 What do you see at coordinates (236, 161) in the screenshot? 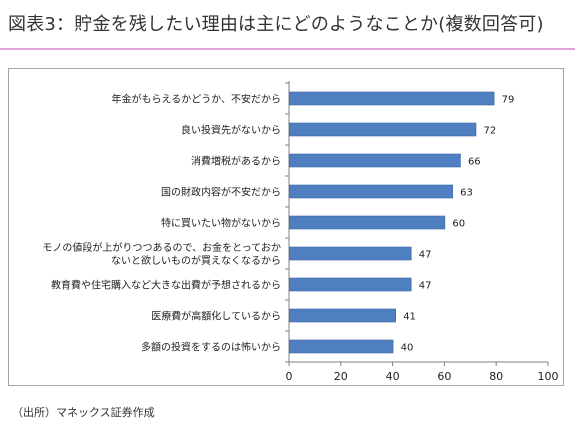
I see `category-label: 消費増税があるから` at bounding box center [236, 161].